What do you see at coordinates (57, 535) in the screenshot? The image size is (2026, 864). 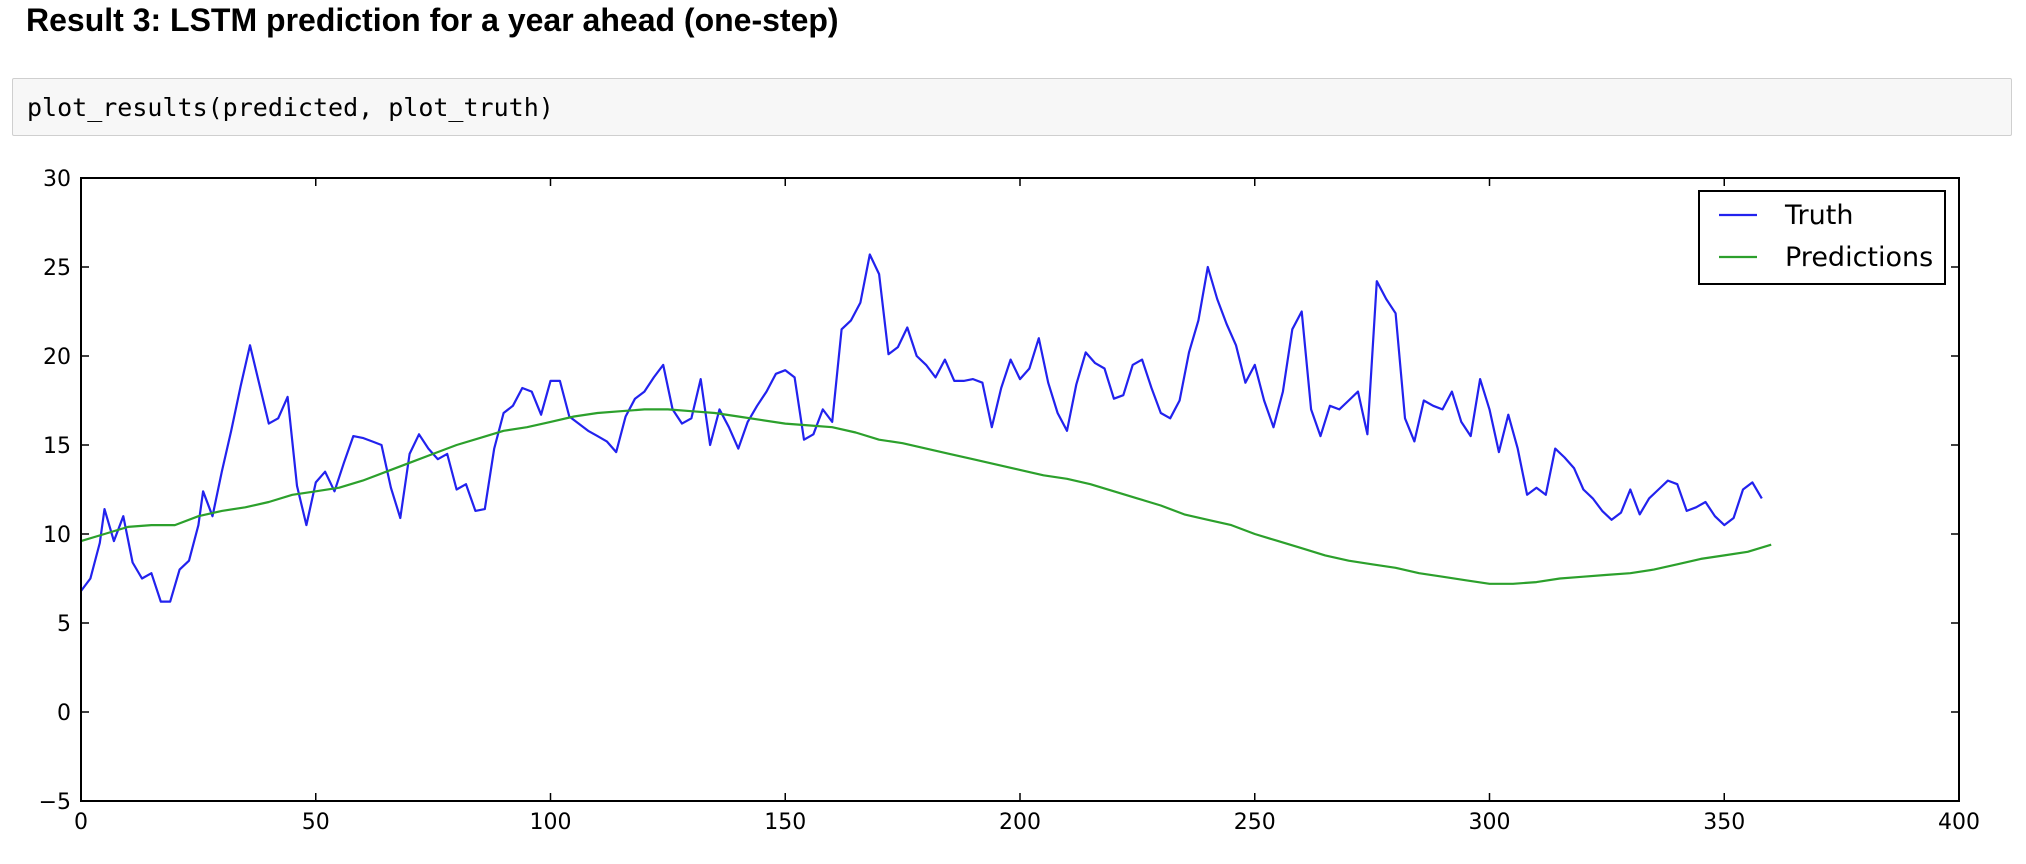 I see `y-tick-label: 10` at bounding box center [57, 535].